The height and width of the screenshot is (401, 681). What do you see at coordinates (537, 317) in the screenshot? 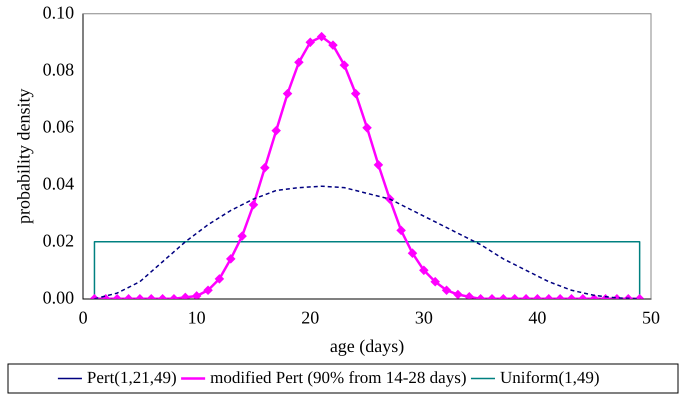
I see `x-tick-label: 40` at bounding box center [537, 317].